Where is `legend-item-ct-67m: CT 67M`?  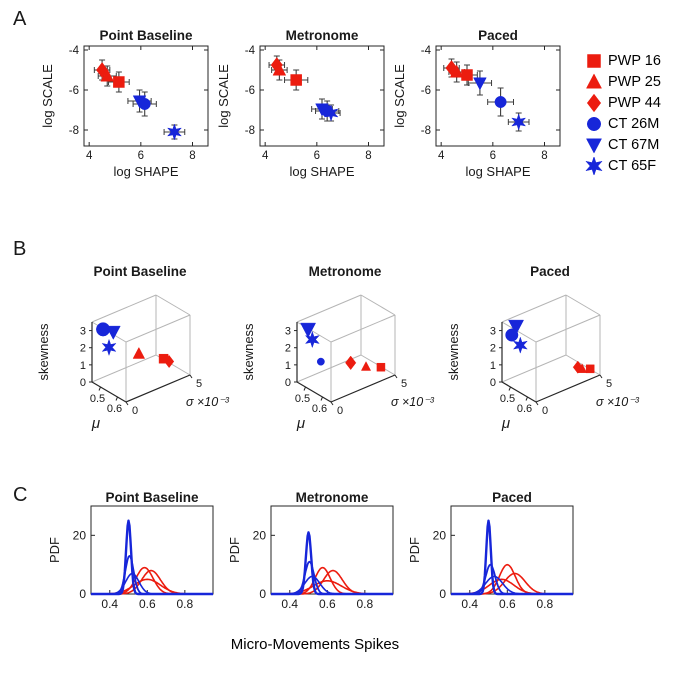 legend-item-ct-67m: CT 67M is located at coordinates (622, 144).